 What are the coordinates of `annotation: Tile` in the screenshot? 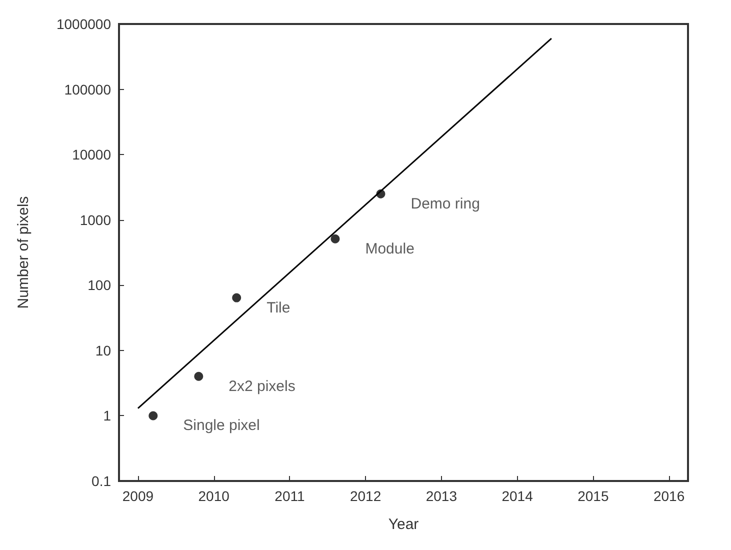 It's located at (278, 307).